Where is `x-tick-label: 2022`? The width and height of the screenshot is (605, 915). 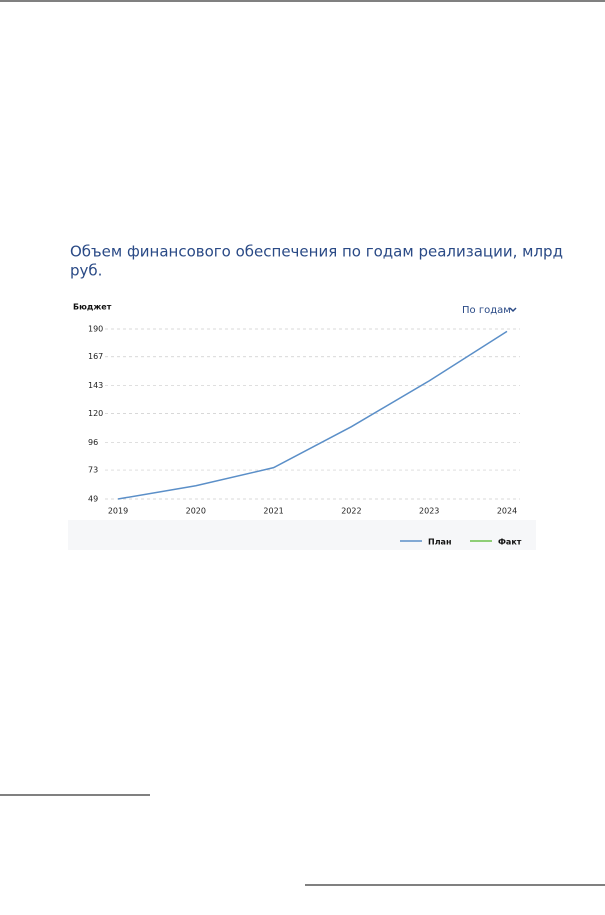
x-tick-label: 2022 is located at coordinates (351, 511).